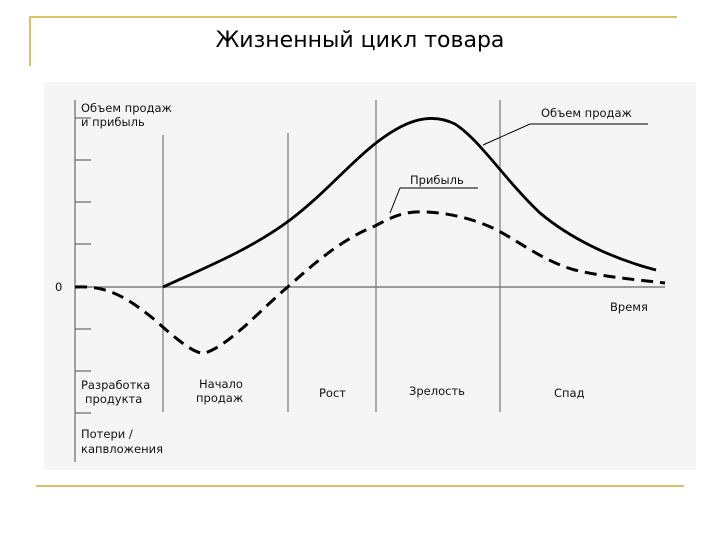 This screenshot has height=540, width=720. I want to click on losses-label: Потери /, so click(107, 434).